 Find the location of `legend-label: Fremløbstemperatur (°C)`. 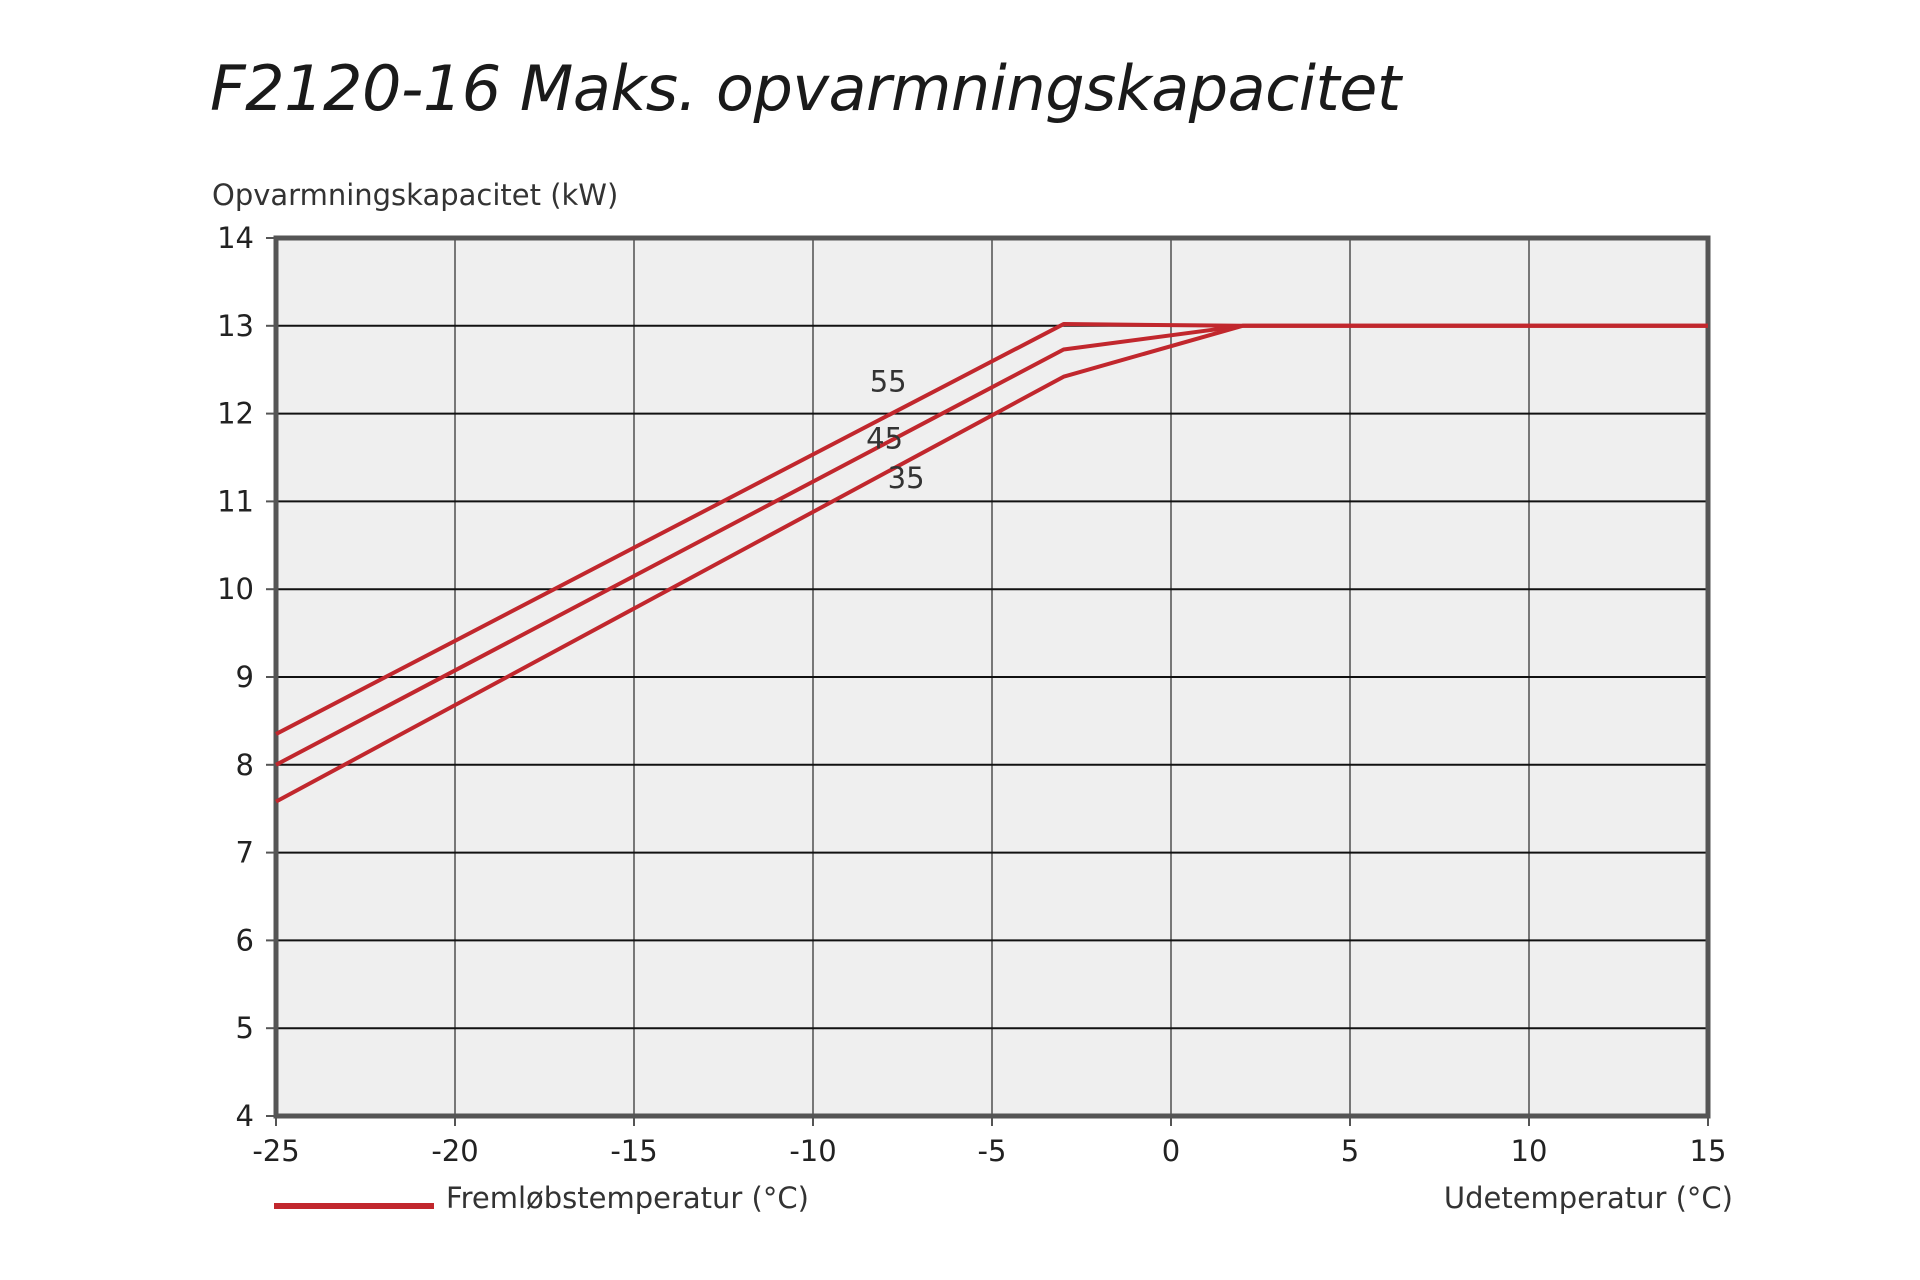

legend-label: Fremløbstemperatur (°C) is located at coordinates (627, 1198).